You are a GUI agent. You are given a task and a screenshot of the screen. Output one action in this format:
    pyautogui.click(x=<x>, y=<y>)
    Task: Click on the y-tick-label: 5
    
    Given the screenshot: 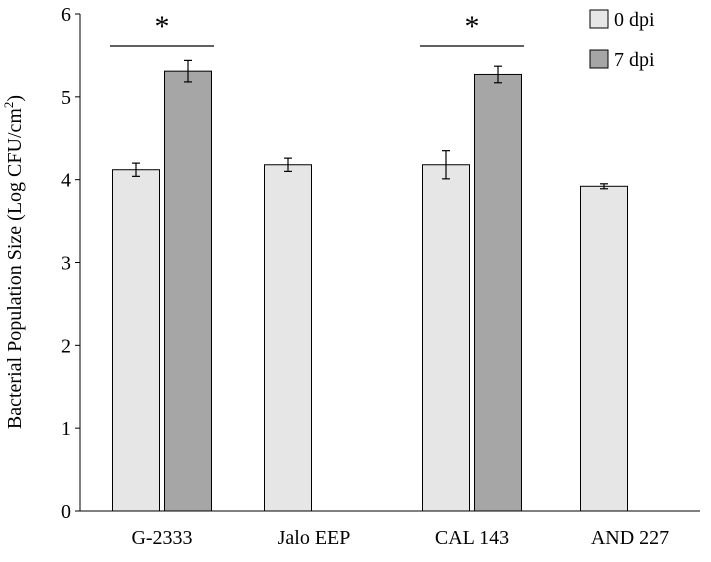 What is the action you would take?
    pyautogui.click(x=66, y=98)
    